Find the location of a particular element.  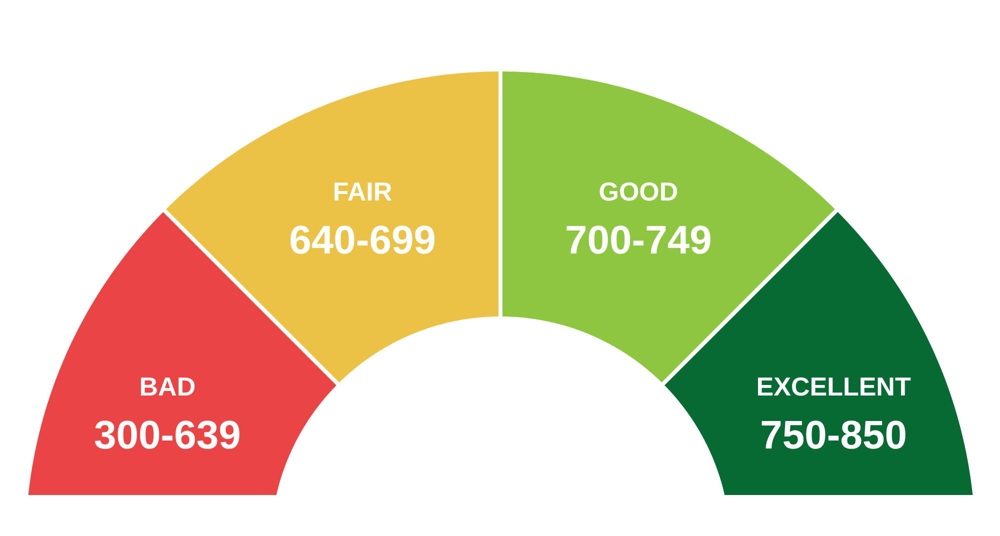

slice-label: BAD is located at coordinates (167, 387).